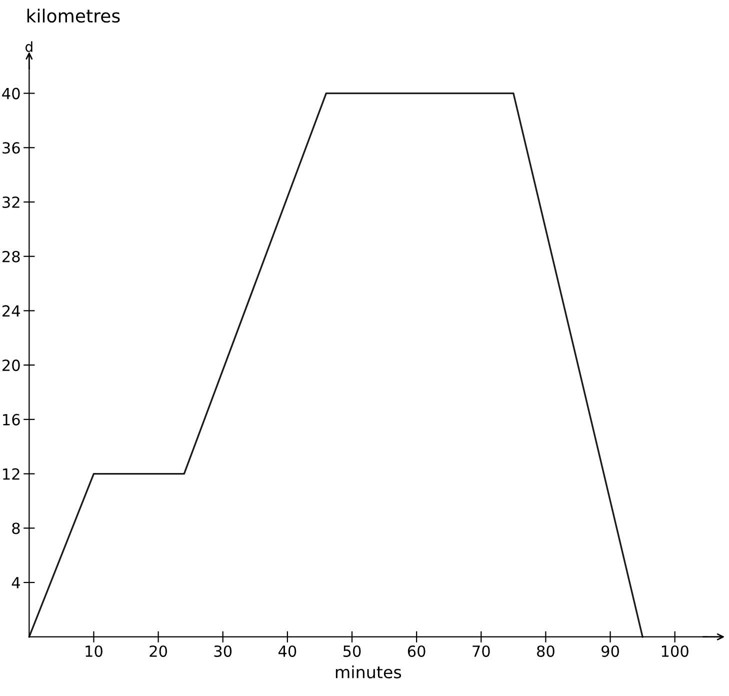 This screenshot has height=696, width=729. What do you see at coordinates (16, 528) in the screenshot?
I see `y-tick-label: 8` at bounding box center [16, 528].